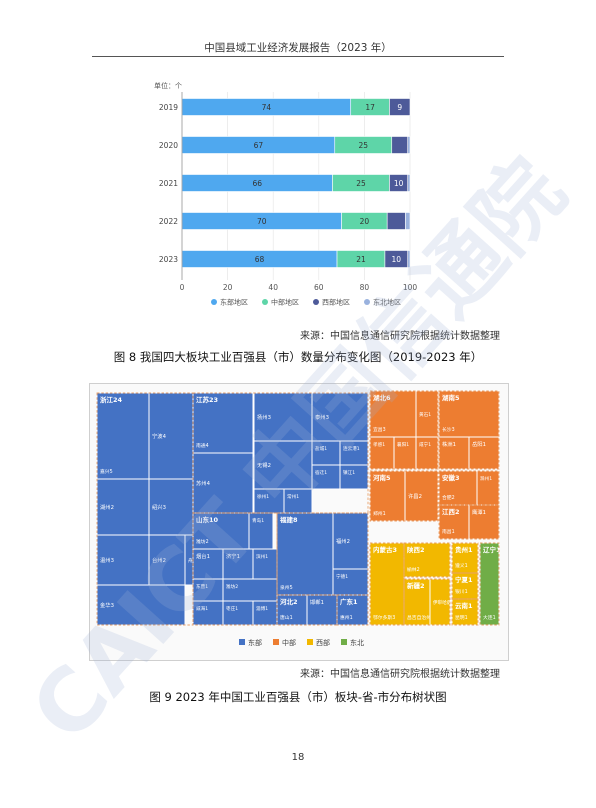 This screenshot has width=596, height=808. What do you see at coordinates (168, 183) in the screenshot?
I see `y-tick-label: 2021` at bounding box center [168, 183].